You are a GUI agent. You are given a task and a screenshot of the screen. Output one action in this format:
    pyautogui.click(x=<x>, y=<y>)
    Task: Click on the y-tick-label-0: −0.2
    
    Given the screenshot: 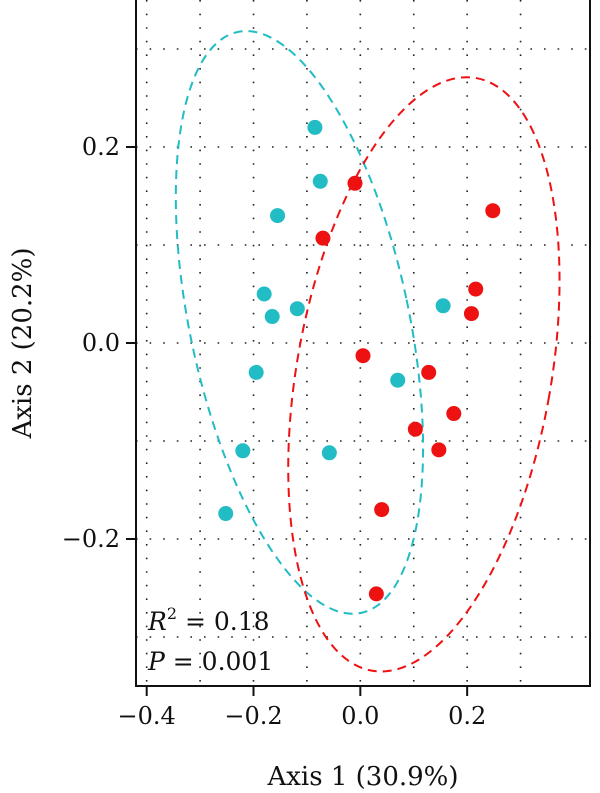 What is the action you would take?
    pyautogui.click(x=91, y=539)
    